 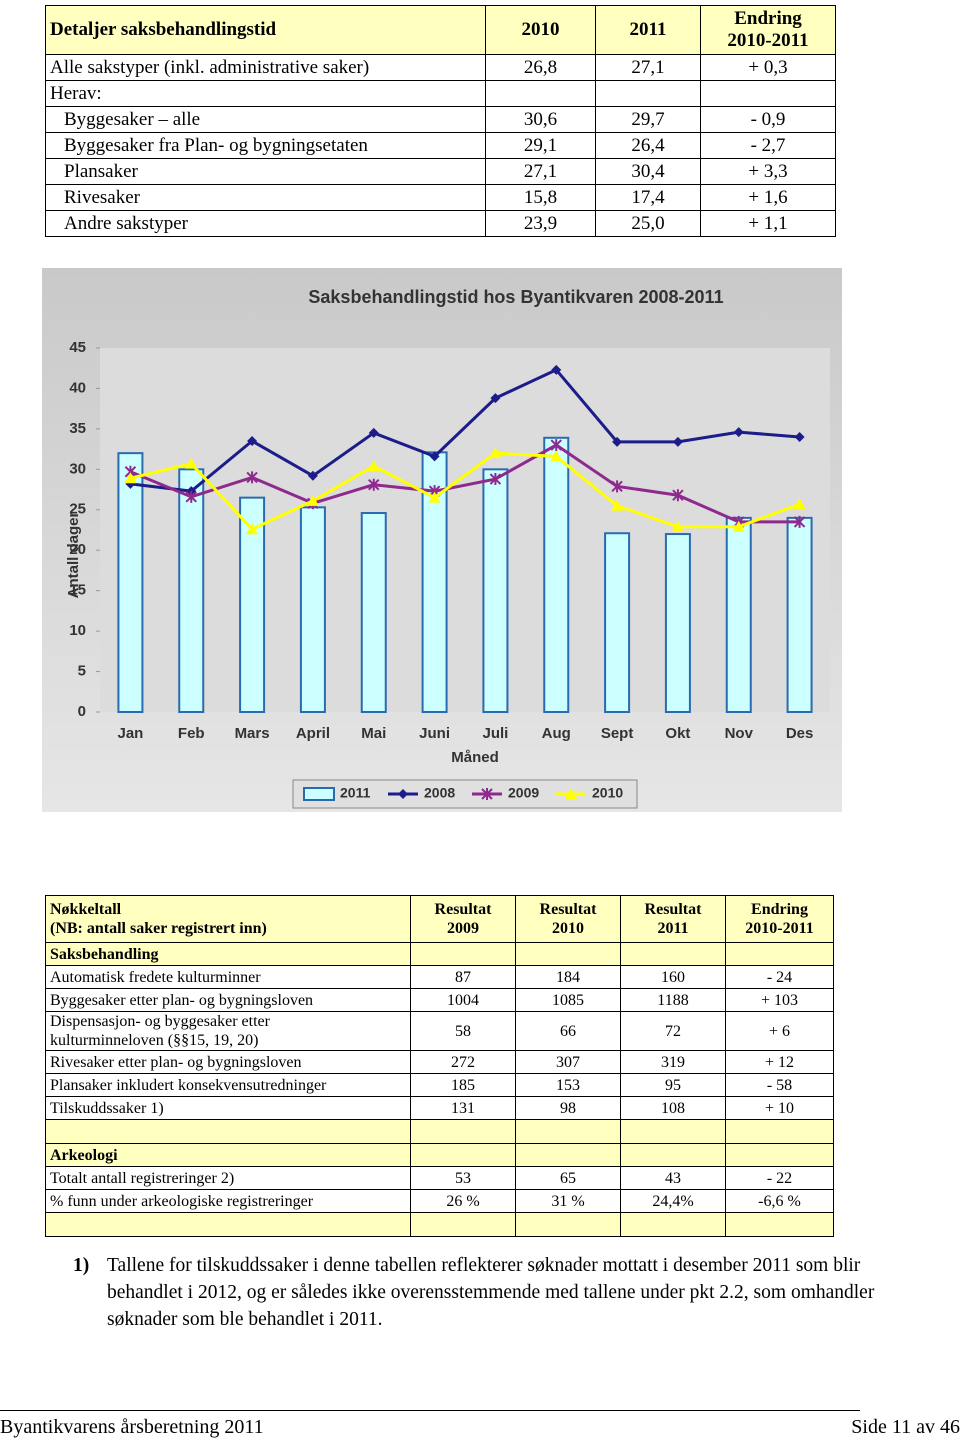 I want to click on x-tick-label: Mai, so click(x=373, y=733).